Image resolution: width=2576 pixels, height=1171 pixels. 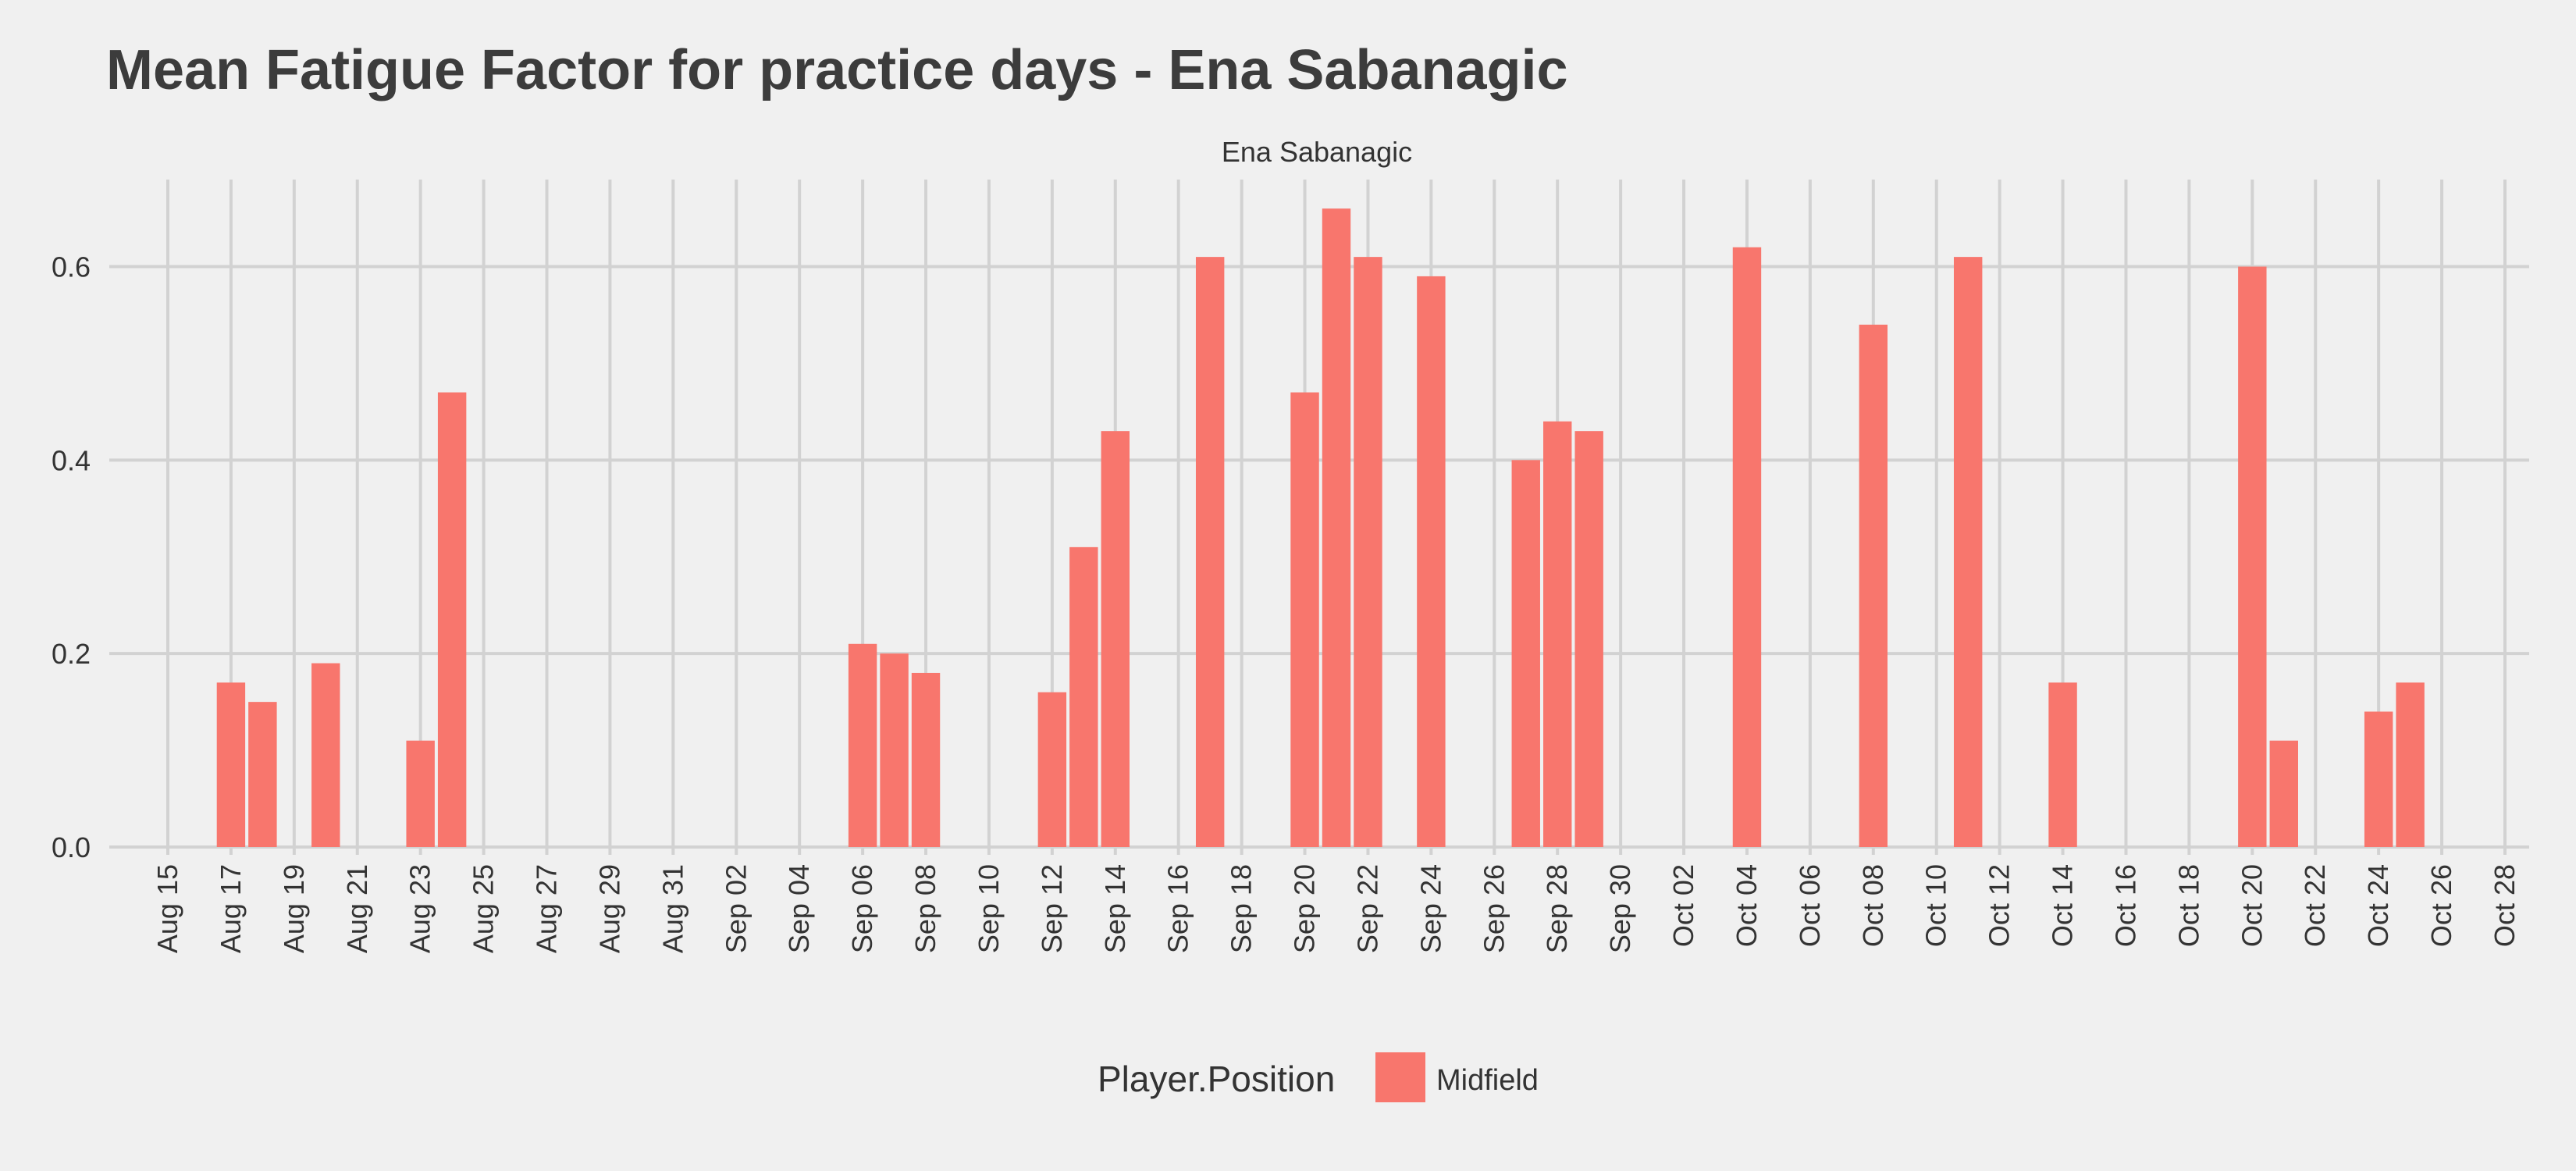 I want to click on x-tick-label: Sep 12, so click(x=1052, y=908).